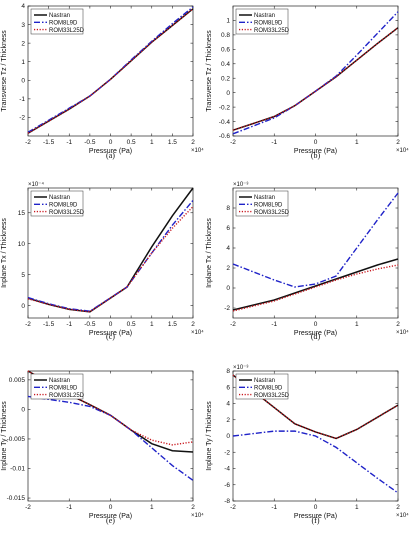 The height and width of the screenshot is (550, 413). I want to click on y-axis-label: Inplane Ty / Thickness, so click(4, 436).